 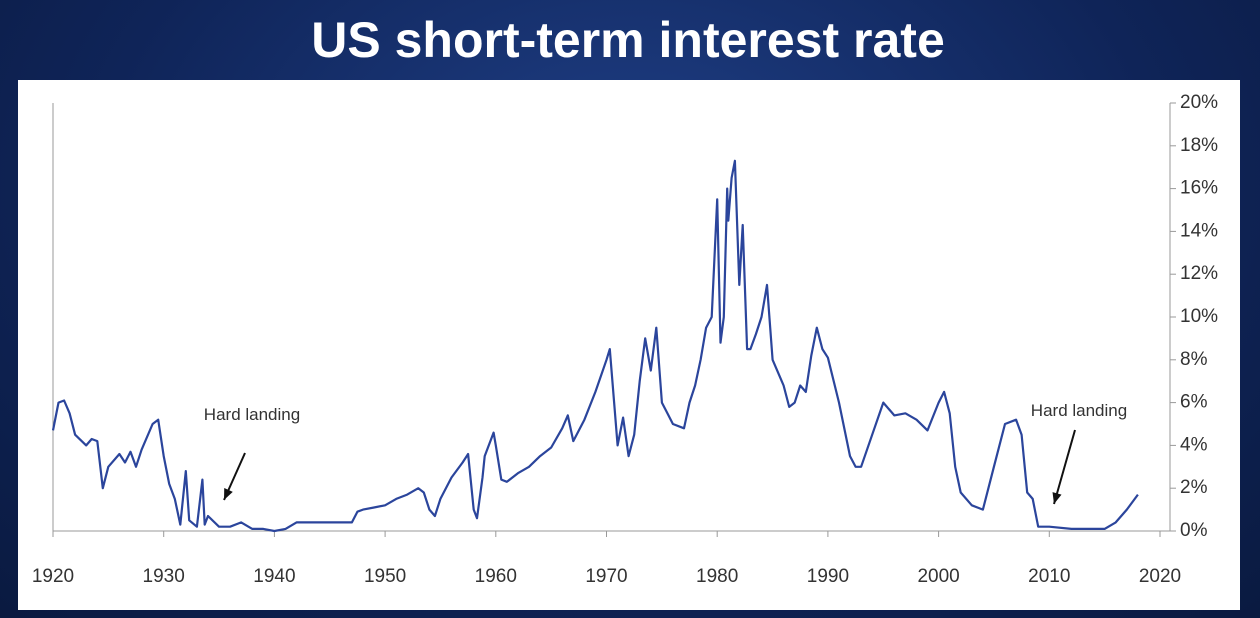 I want to click on y-tick-label: 14%, so click(x=1199, y=230).